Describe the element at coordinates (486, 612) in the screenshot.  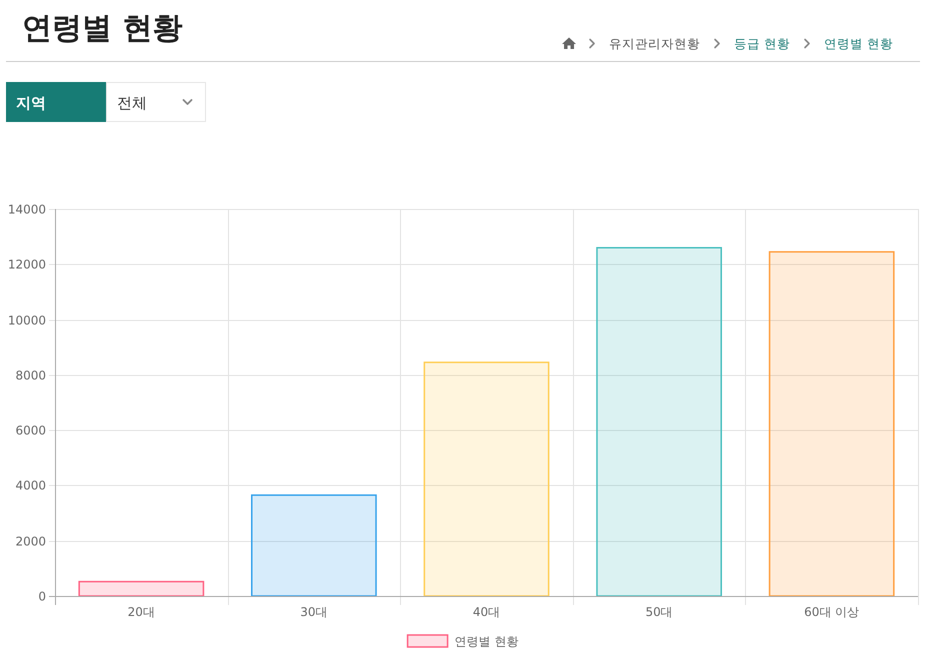
I see `x-tick-label: 40대` at that location.